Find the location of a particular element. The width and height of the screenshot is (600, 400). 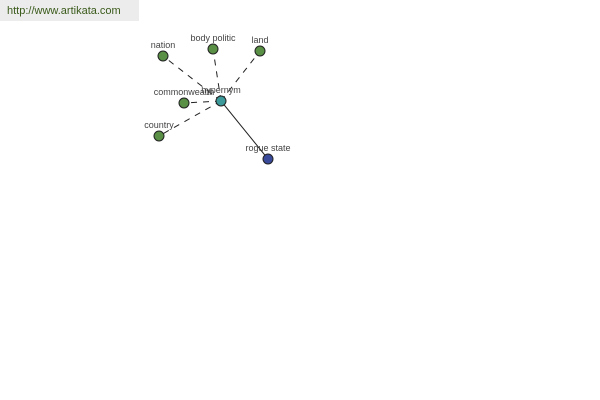

edge-rogue-state is located at coordinates (244, 130).